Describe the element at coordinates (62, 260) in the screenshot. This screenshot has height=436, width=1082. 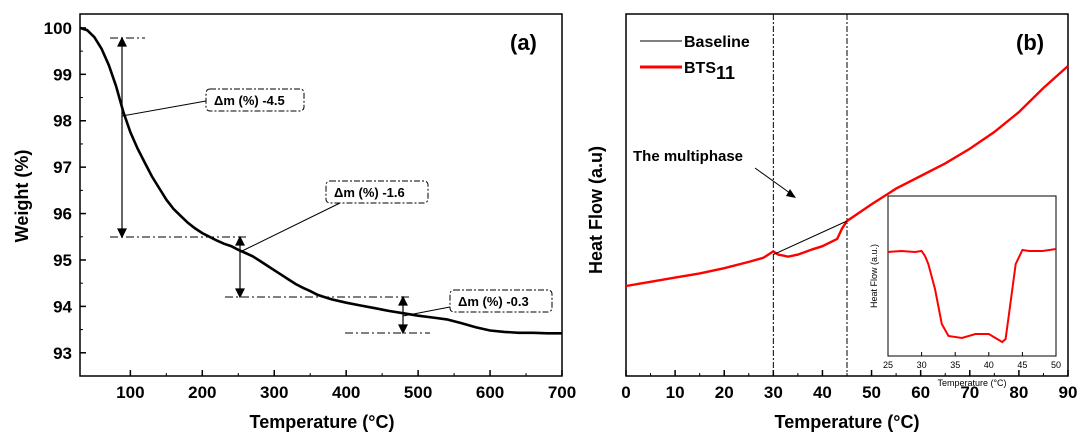
I see `y-tick-label: 95` at that location.